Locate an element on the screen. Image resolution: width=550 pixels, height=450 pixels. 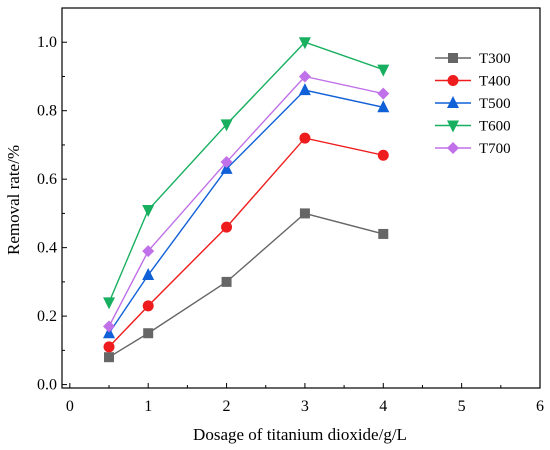
y-tick-label: 0.2 is located at coordinates (47, 316).